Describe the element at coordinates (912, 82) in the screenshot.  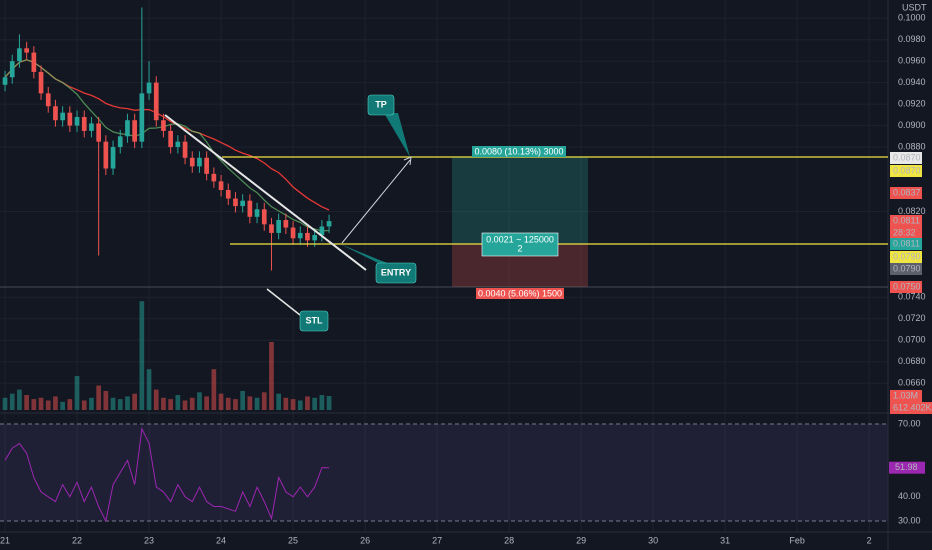
I see `y-tick-label: 0.0940` at that location.